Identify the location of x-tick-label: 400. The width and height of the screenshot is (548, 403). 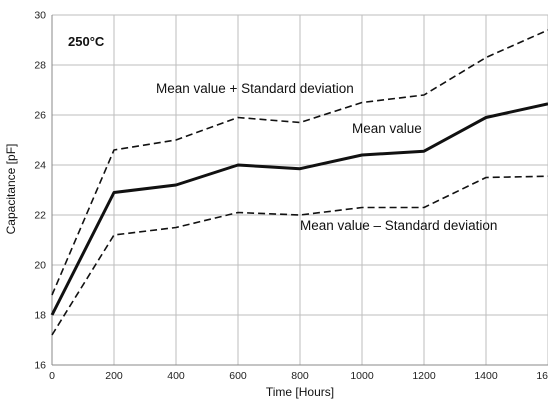
(176, 376).